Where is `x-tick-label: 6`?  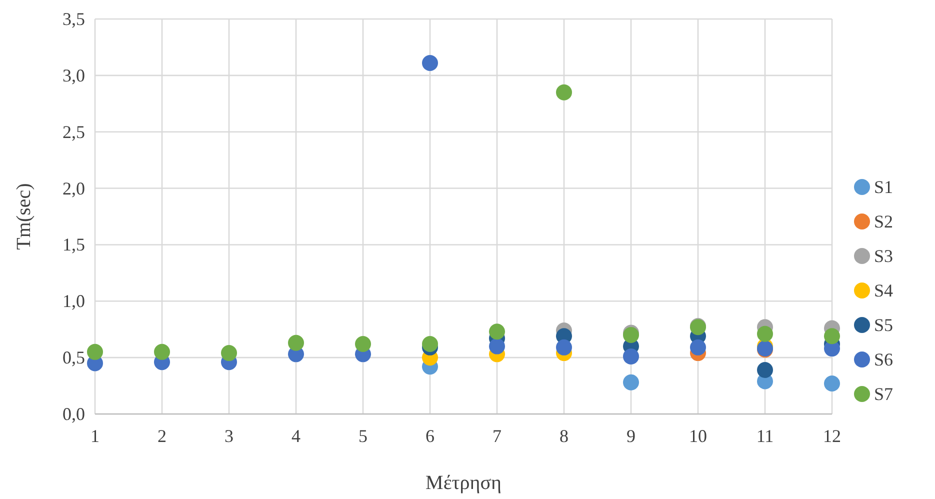
x-tick-label: 6 is located at coordinates (430, 436).